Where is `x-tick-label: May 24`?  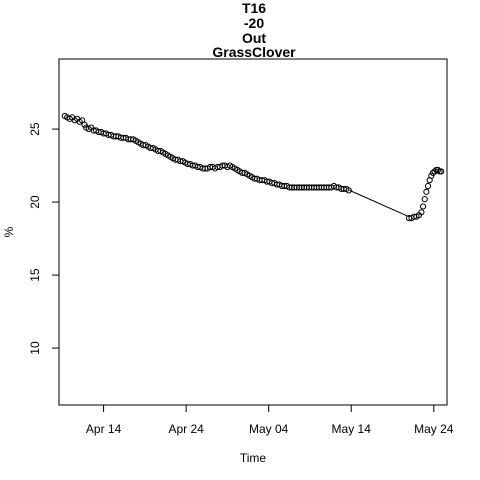
x-tick-label: May 24 is located at coordinates (434, 429).